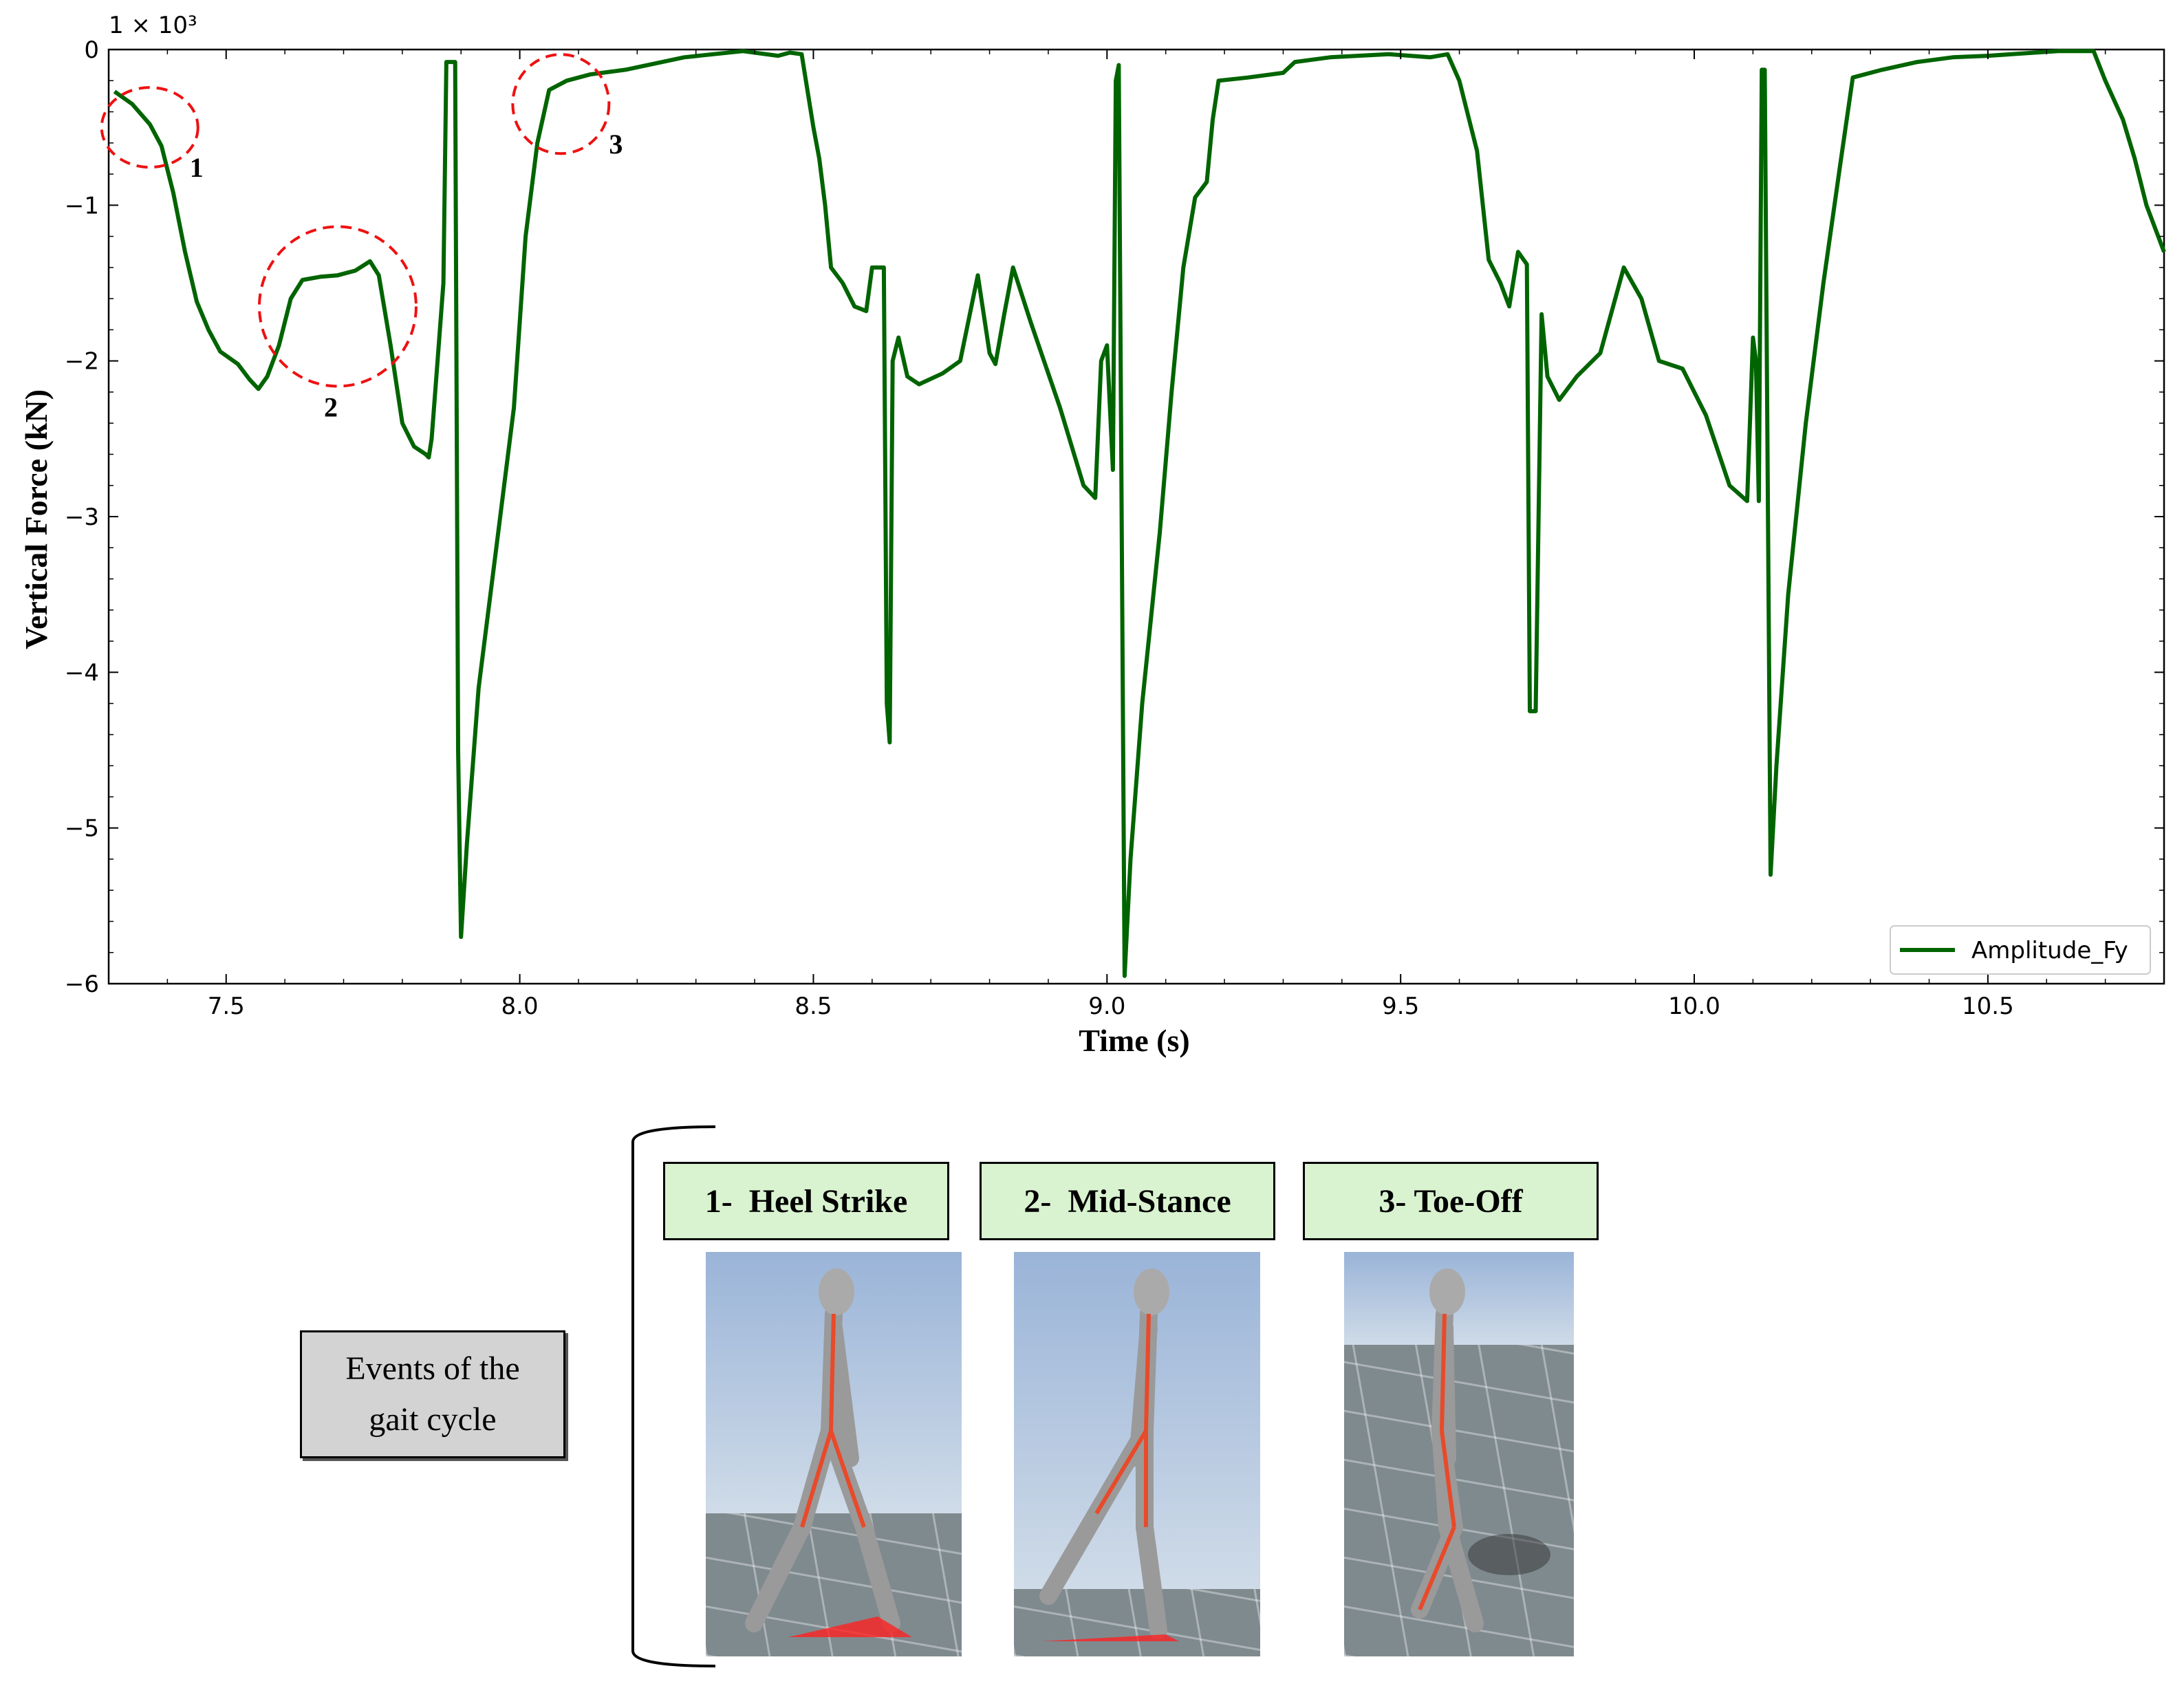  What do you see at coordinates (1451, 1201) in the screenshot?
I see `event-box-toe-off: 3- Toe-Off` at bounding box center [1451, 1201].